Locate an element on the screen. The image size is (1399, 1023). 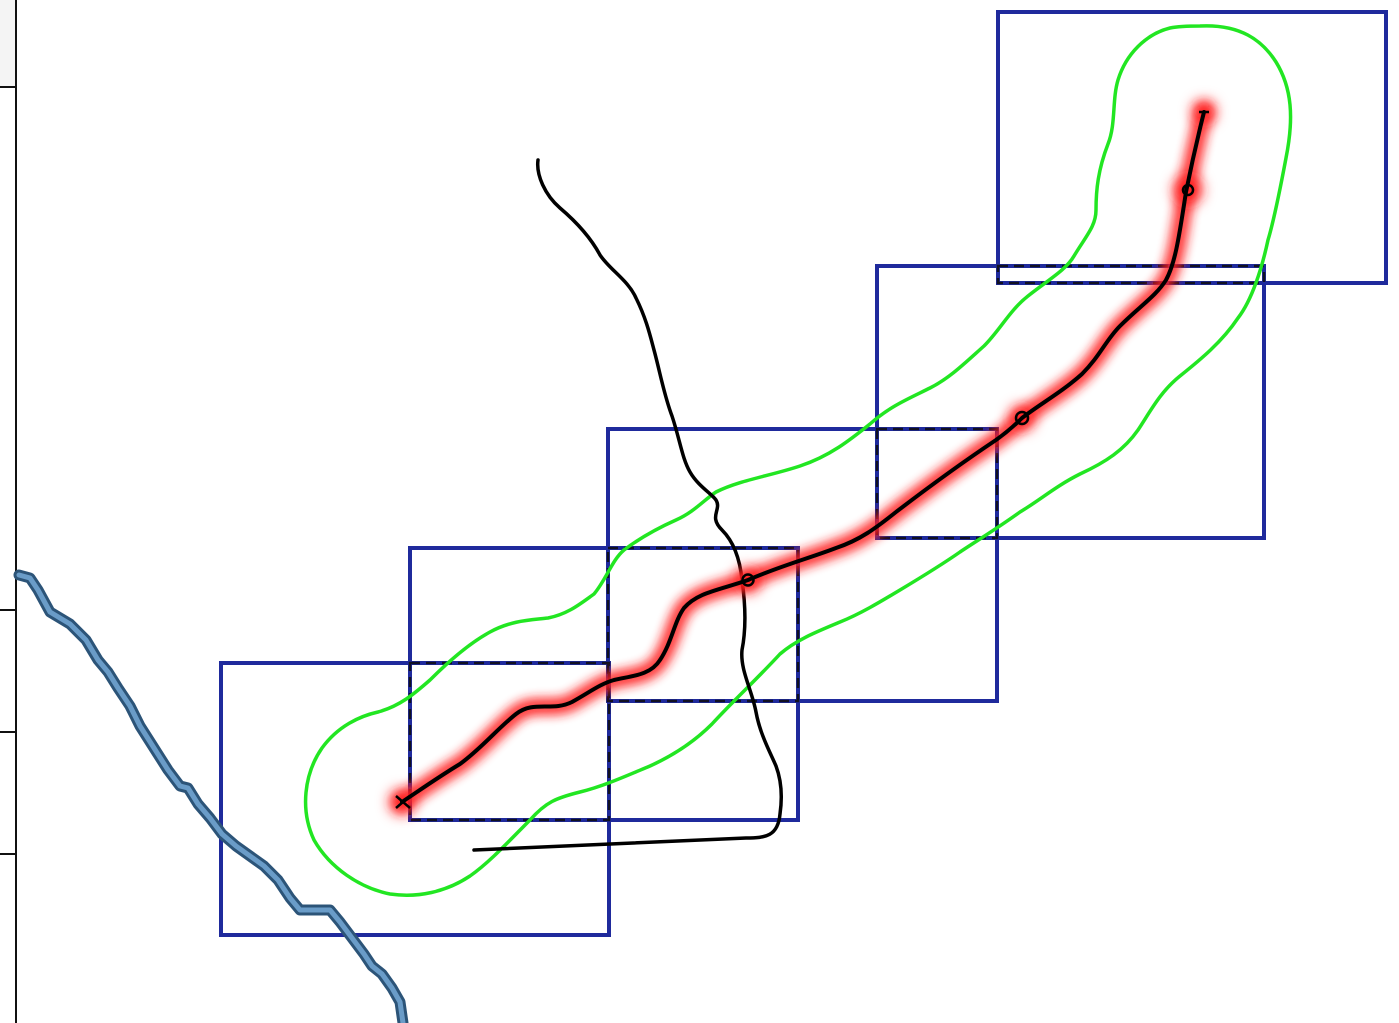
panel-header is located at coordinates (7, 44).